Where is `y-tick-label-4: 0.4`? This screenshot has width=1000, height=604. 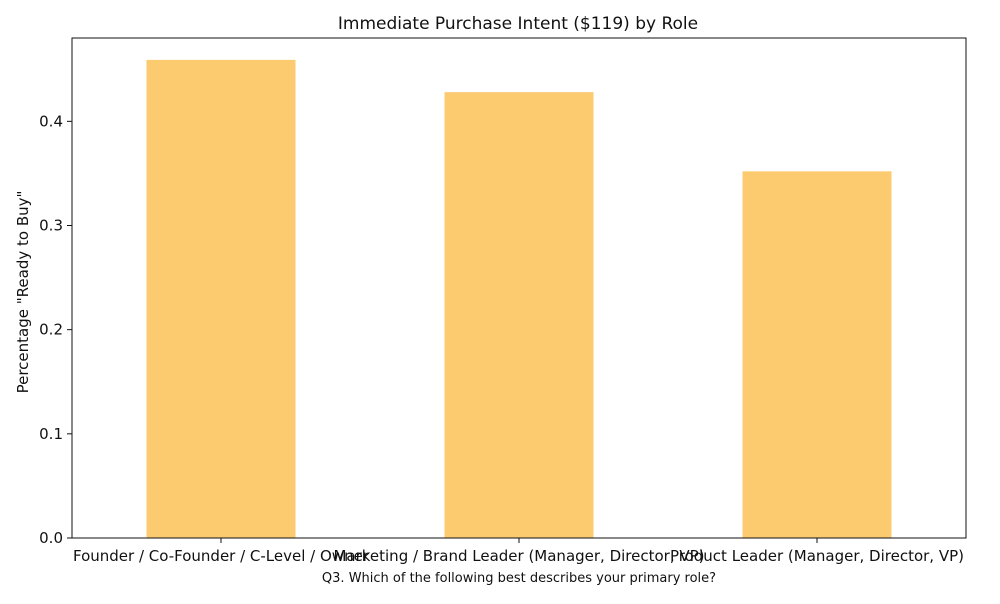
y-tick-label-4: 0.4 is located at coordinates (51, 121).